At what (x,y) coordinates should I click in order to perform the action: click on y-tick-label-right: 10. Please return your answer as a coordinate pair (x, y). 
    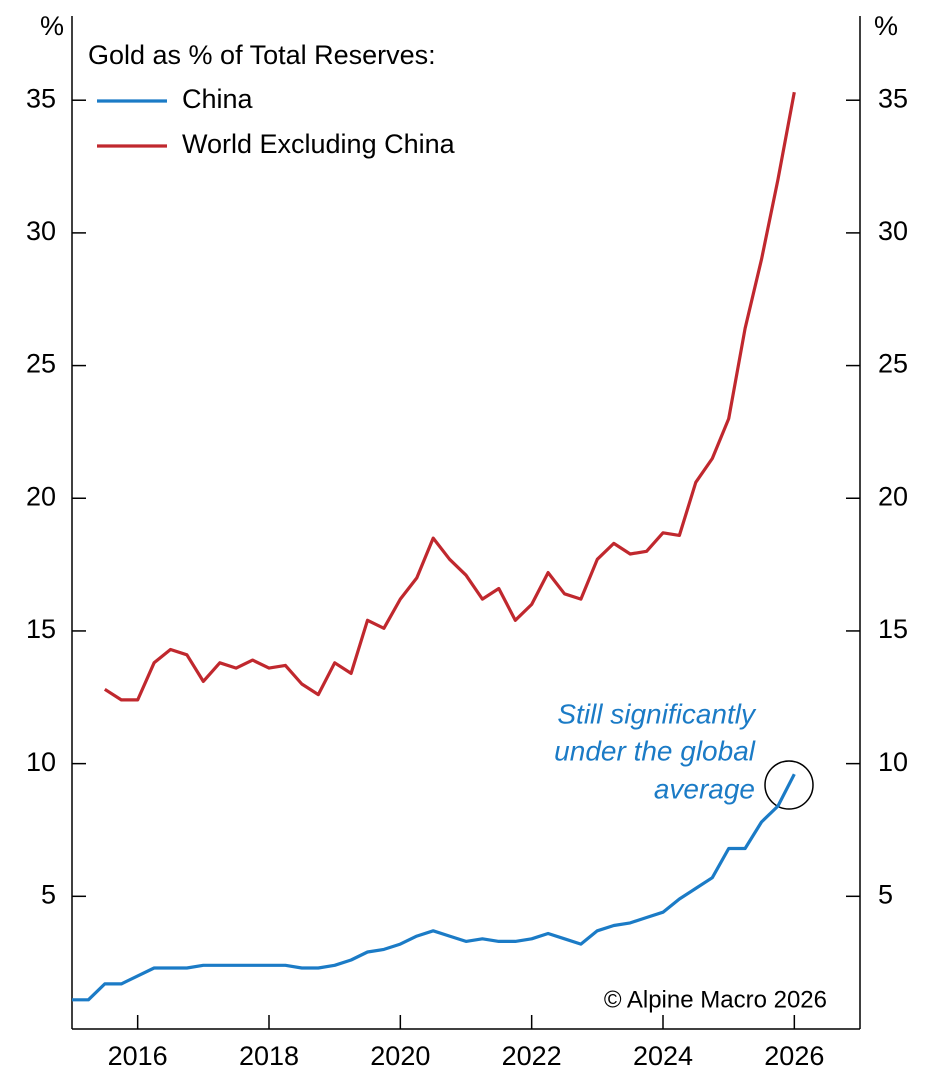
    Looking at the image, I should click on (893, 762).